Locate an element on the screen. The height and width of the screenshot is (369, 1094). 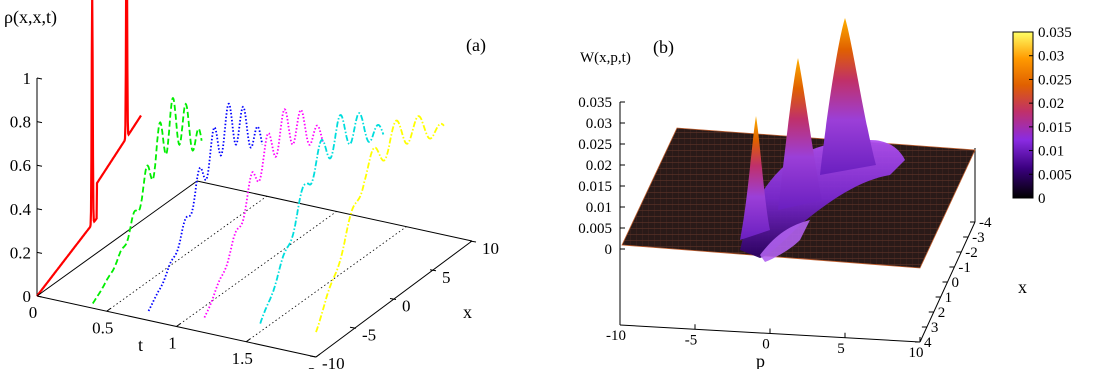
t-tick-label: 0 is located at coordinates (33, 312).